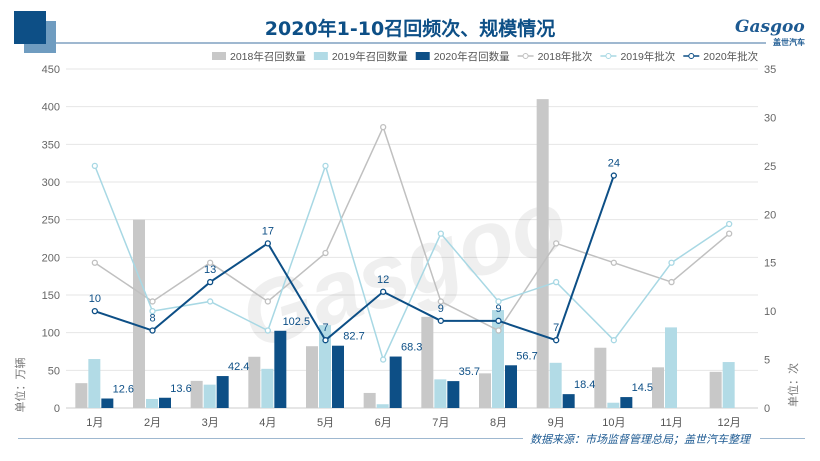  Describe the element at coordinates (469, 372) in the screenshot. I see `bar-data-label: 35.7` at that location.